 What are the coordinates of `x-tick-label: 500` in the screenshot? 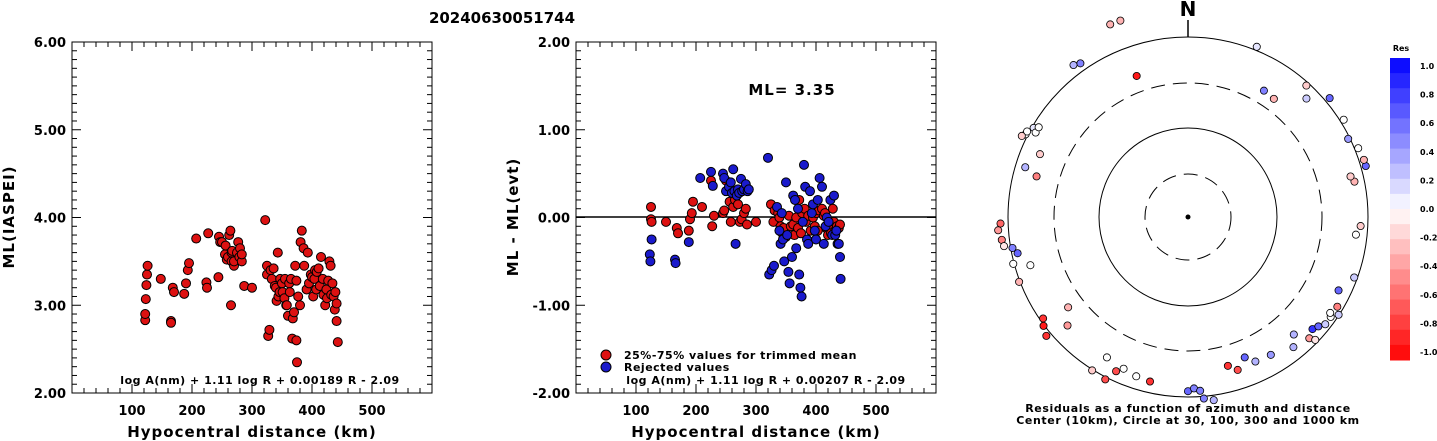 It's located at (371, 411).